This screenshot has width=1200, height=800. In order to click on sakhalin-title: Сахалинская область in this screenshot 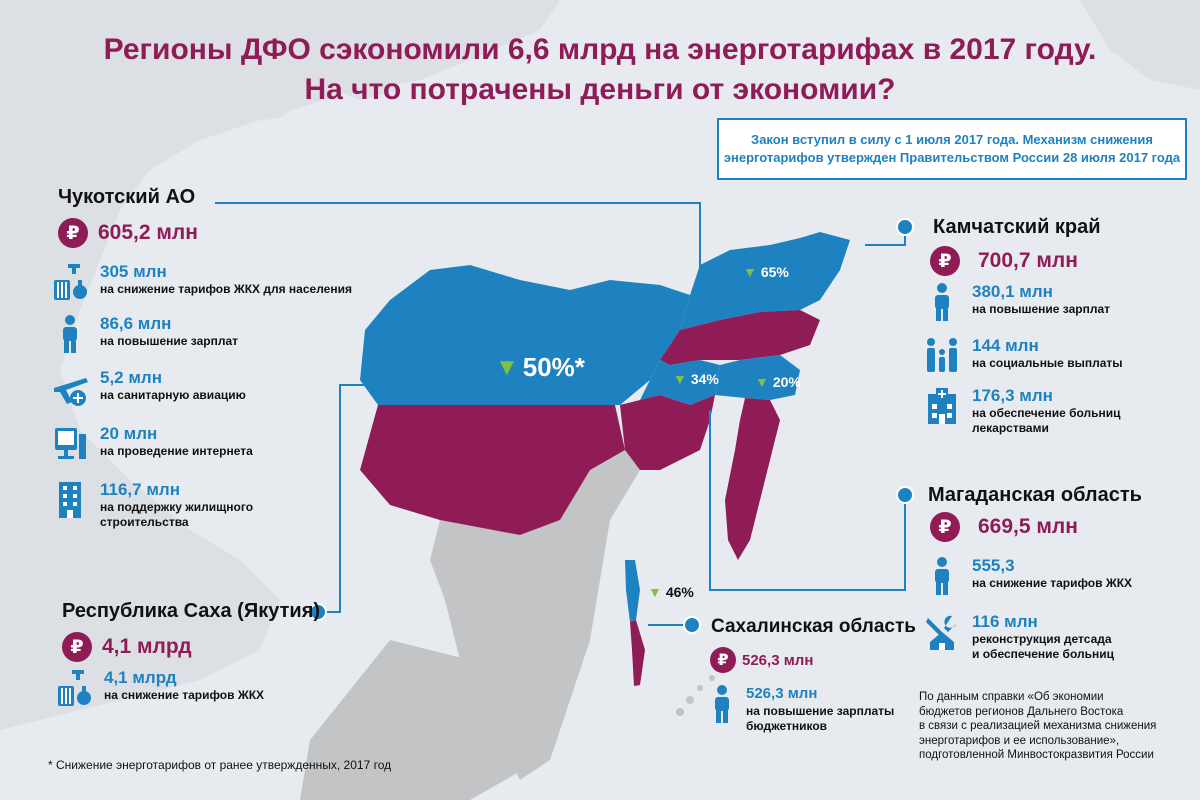, I will do `click(813, 626)`.